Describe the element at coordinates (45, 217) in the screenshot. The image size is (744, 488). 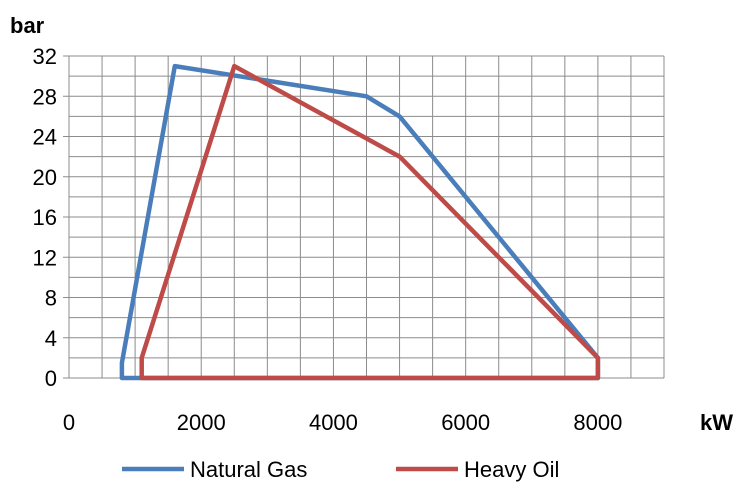
I see `y-tick-label: 16` at that location.